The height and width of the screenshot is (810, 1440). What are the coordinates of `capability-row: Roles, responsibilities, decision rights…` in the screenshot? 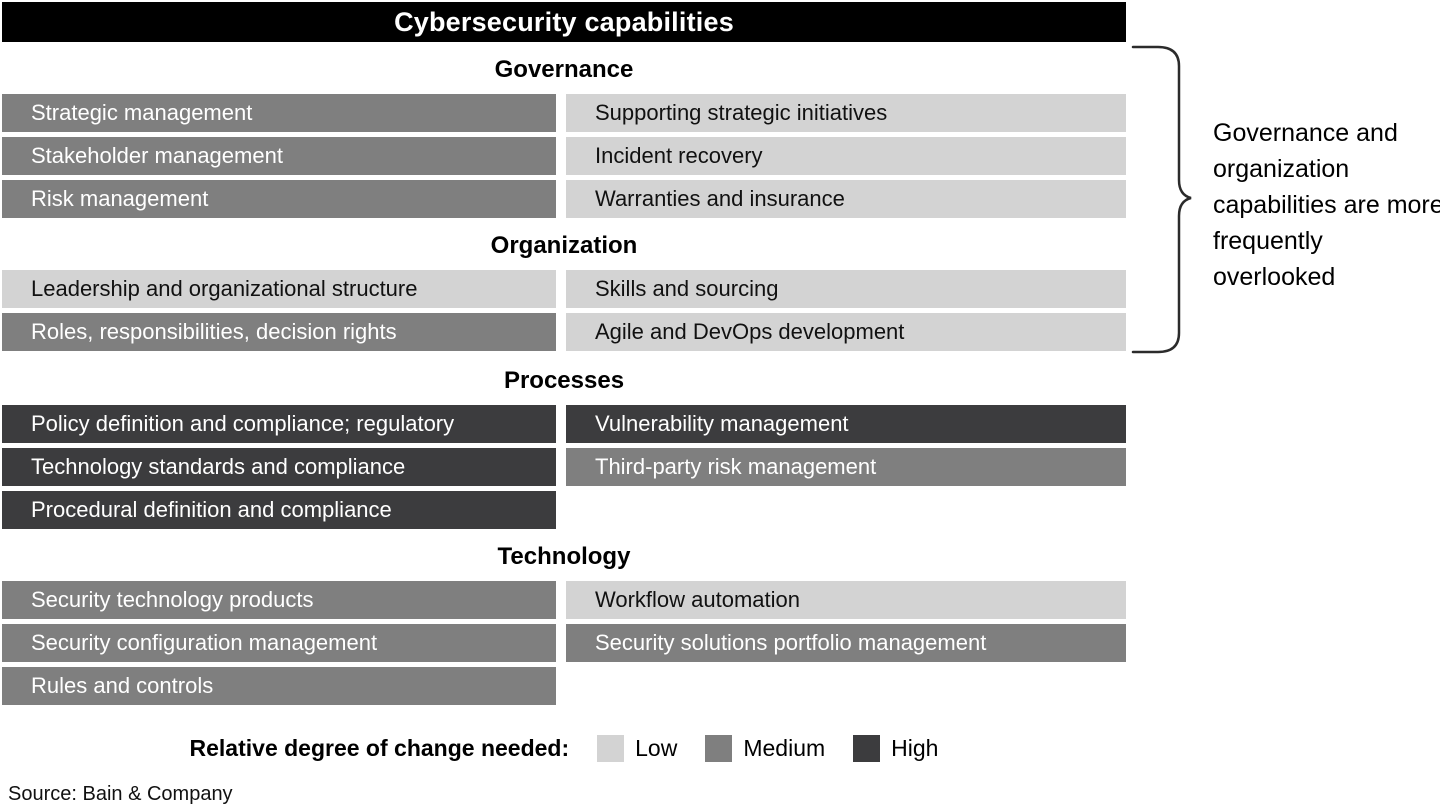 It's located at (564, 332).